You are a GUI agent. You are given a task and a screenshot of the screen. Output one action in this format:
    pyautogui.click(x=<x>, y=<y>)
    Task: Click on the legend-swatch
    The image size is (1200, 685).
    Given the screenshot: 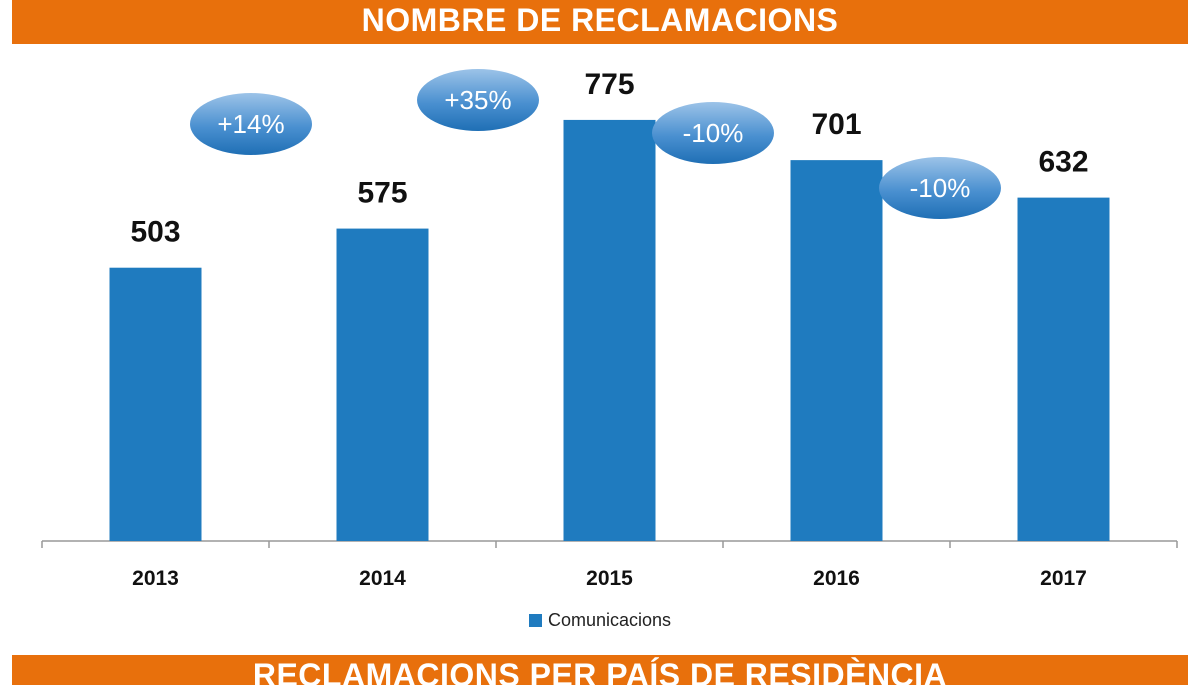 What is the action you would take?
    pyautogui.click(x=535, y=620)
    